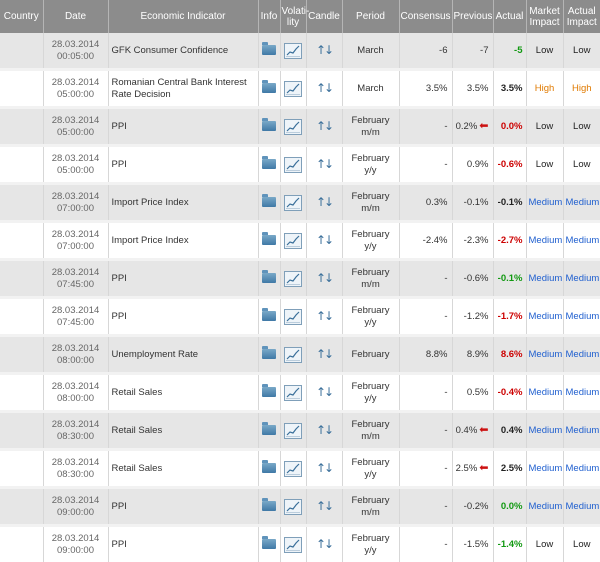  I want to click on table-row: 28.03.2014 05:00:00 PPI ↑↓ February y/y, so click(300, 165).